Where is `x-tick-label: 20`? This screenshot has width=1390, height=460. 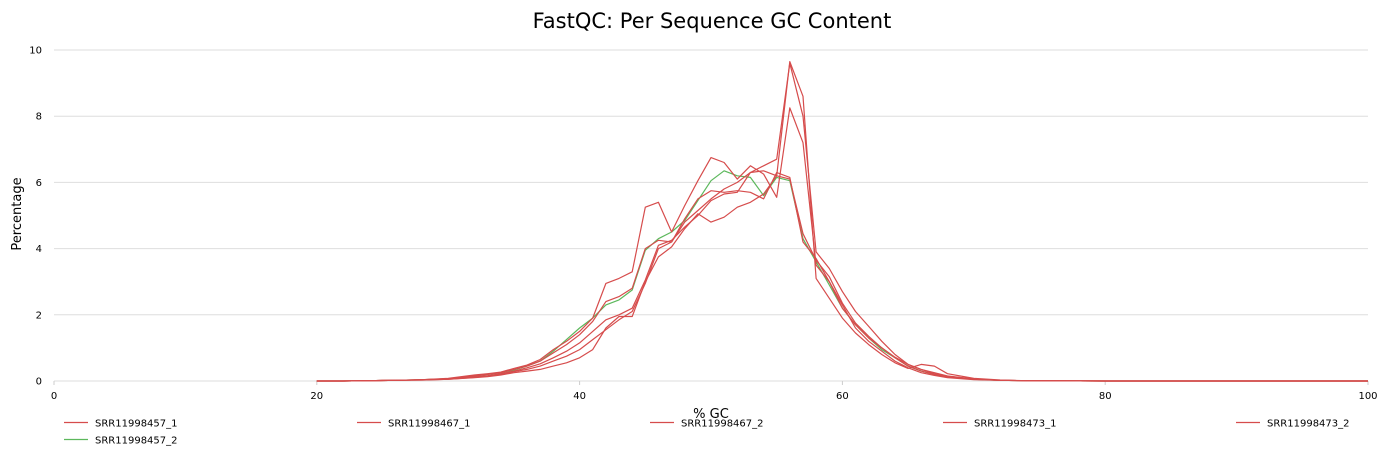
x-tick-label: 20 is located at coordinates (316, 396).